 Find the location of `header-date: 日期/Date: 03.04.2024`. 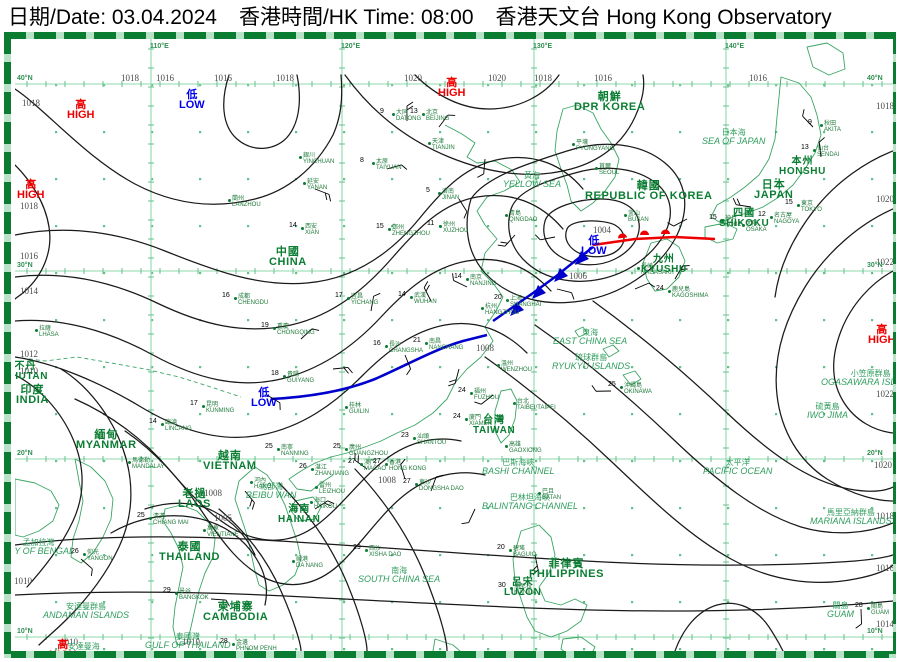

header-date: 日期/Date: 03.04.2024 is located at coordinates (112, 17).